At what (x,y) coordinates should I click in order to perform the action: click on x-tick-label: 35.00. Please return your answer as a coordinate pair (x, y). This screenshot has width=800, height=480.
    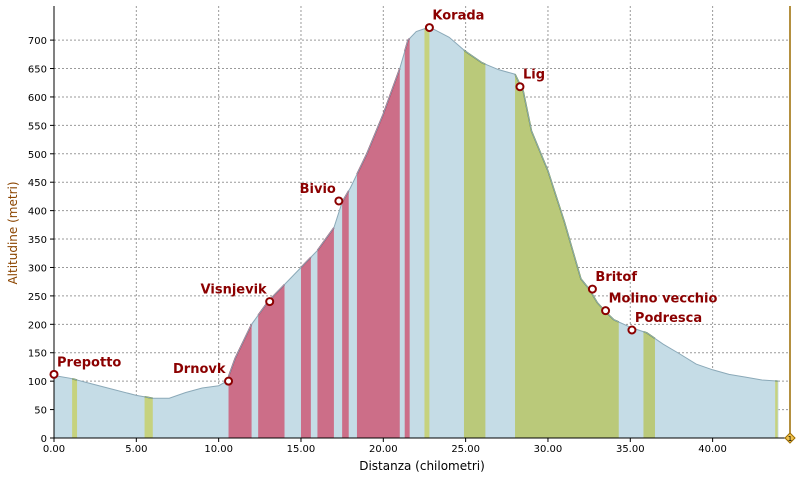
    Looking at the image, I should click on (630, 449).